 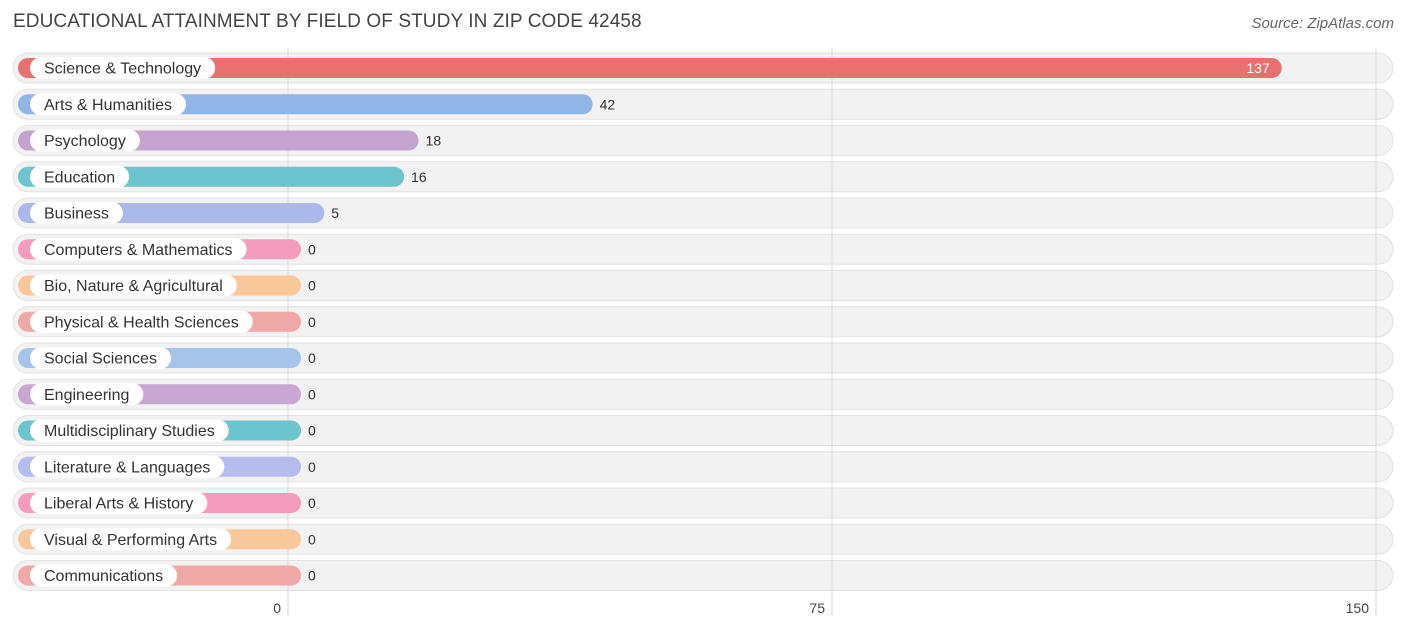 I want to click on category-label: Education, so click(x=79, y=177).